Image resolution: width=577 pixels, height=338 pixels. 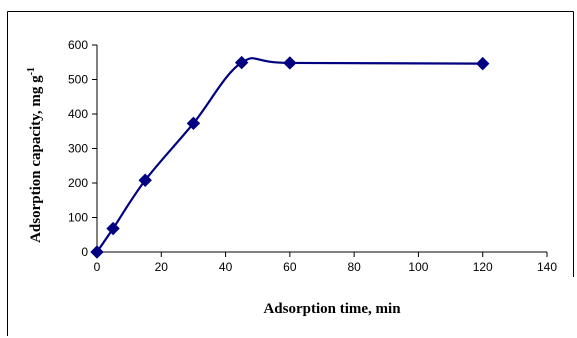 I want to click on x-tick-label: 100, so click(x=418, y=267).